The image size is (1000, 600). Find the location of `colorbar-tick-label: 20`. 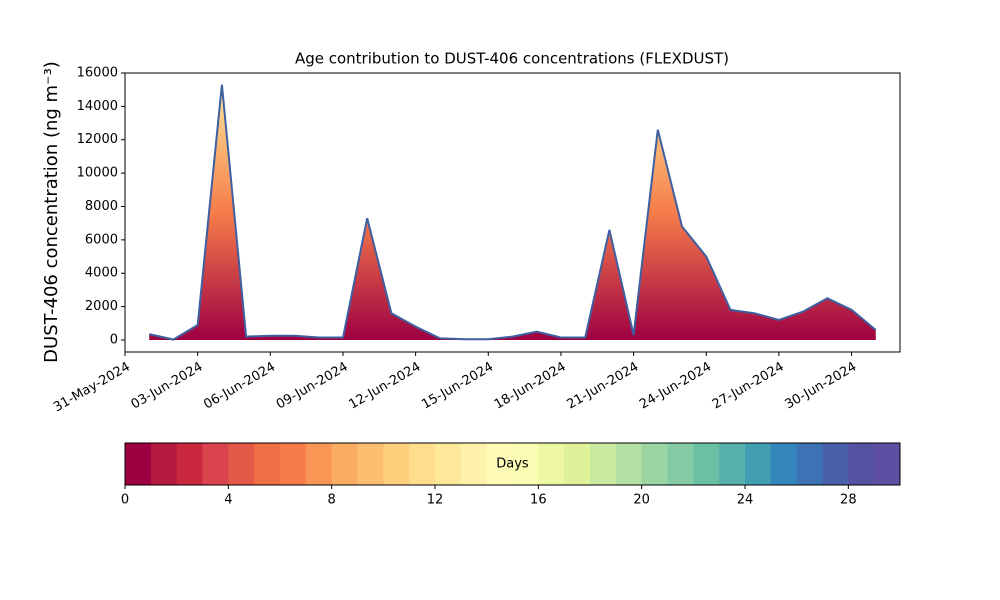

colorbar-tick-label: 20 is located at coordinates (641, 500).